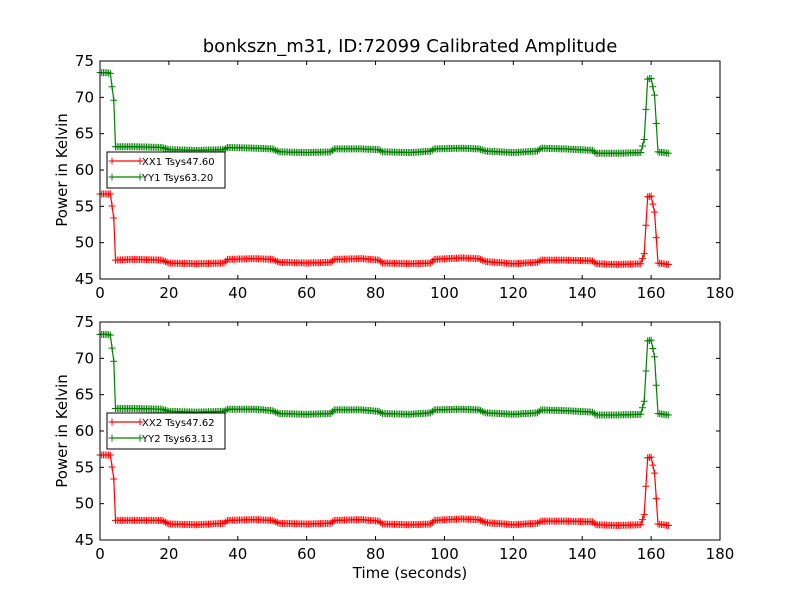 Image resolution: width=800 pixels, height=600 pixels. What do you see at coordinates (84, 540) in the screenshot?
I see `y-tick-label: 45` at bounding box center [84, 540].